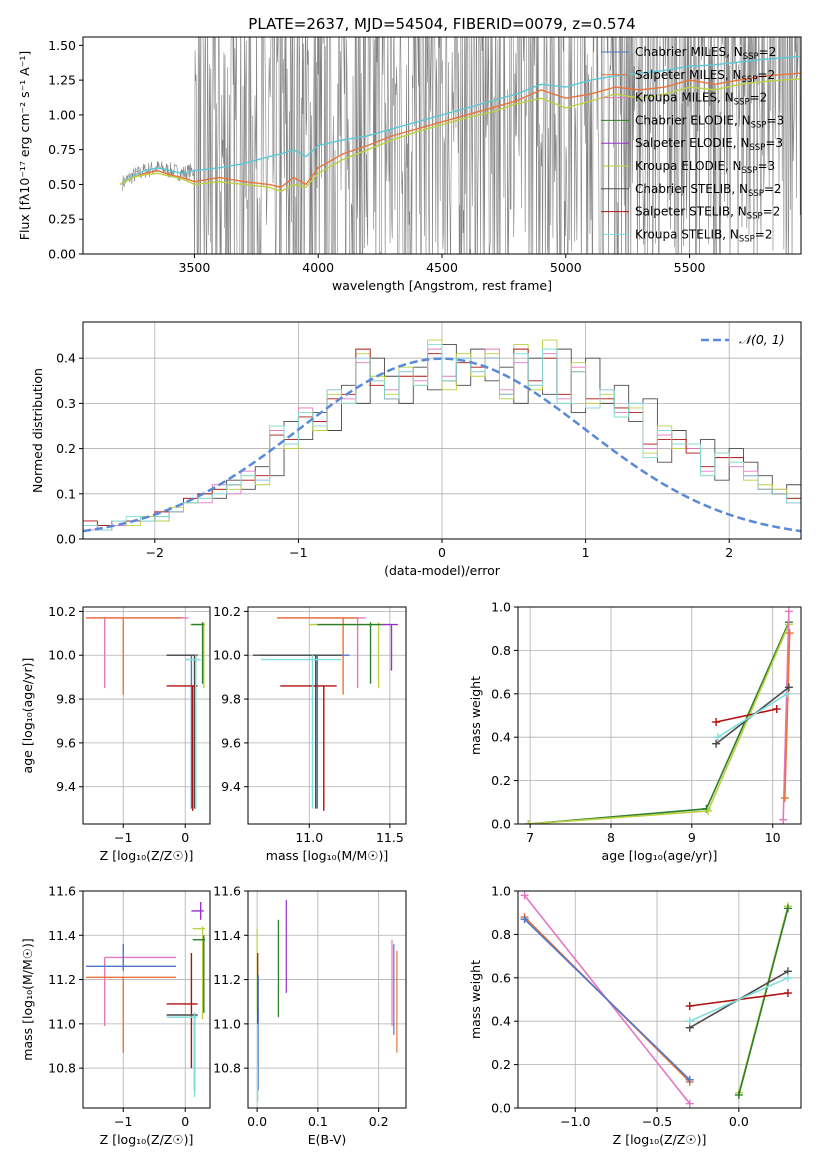 The image size is (819, 1170). What do you see at coordinates (442, 552) in the screenshot?
I see `residuals-xtick-label: 0` at bounding box center [442, 552].